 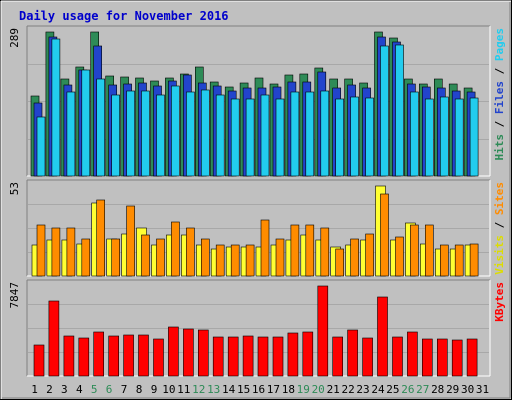 What do you see at coordinates (49, 389) in the screenshot?
I see `x-tick-label: 2` at bounding box center [49, 389].